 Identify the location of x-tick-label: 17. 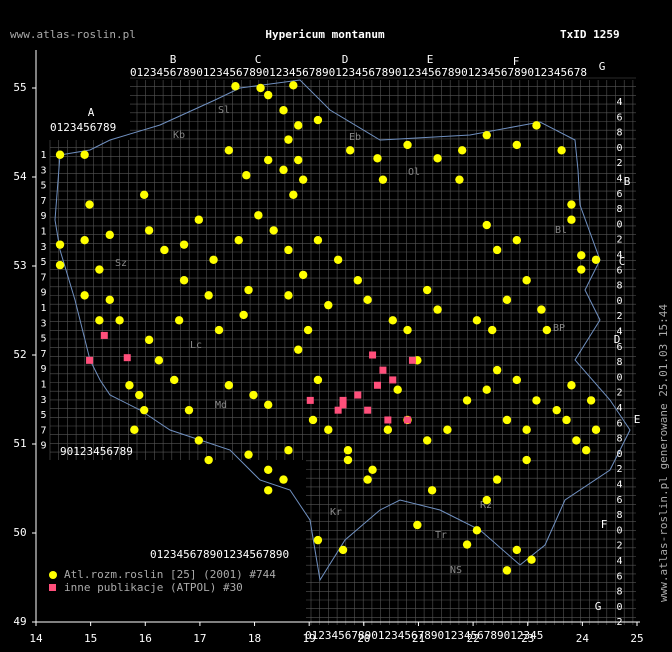
(199, 638).